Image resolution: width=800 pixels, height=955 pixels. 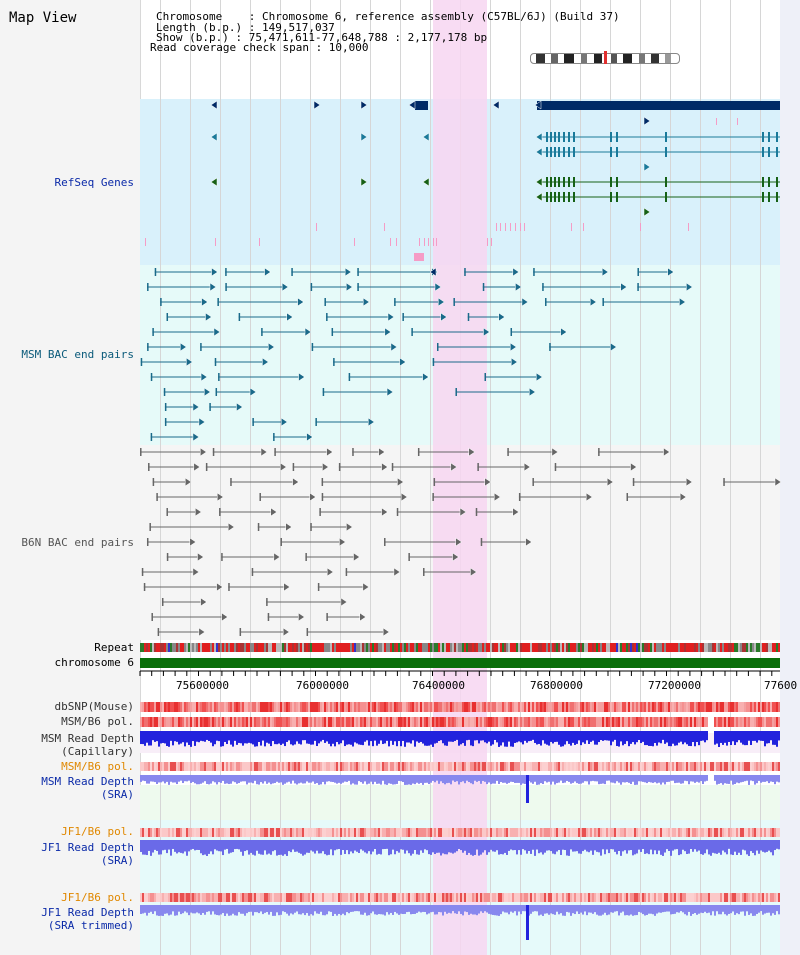 What do you see at coordinates (97, 721) in the screenshot?
I see `track-label-msm-b6-pol: MSM/B6 pol.` at bounding box center [97, 721].